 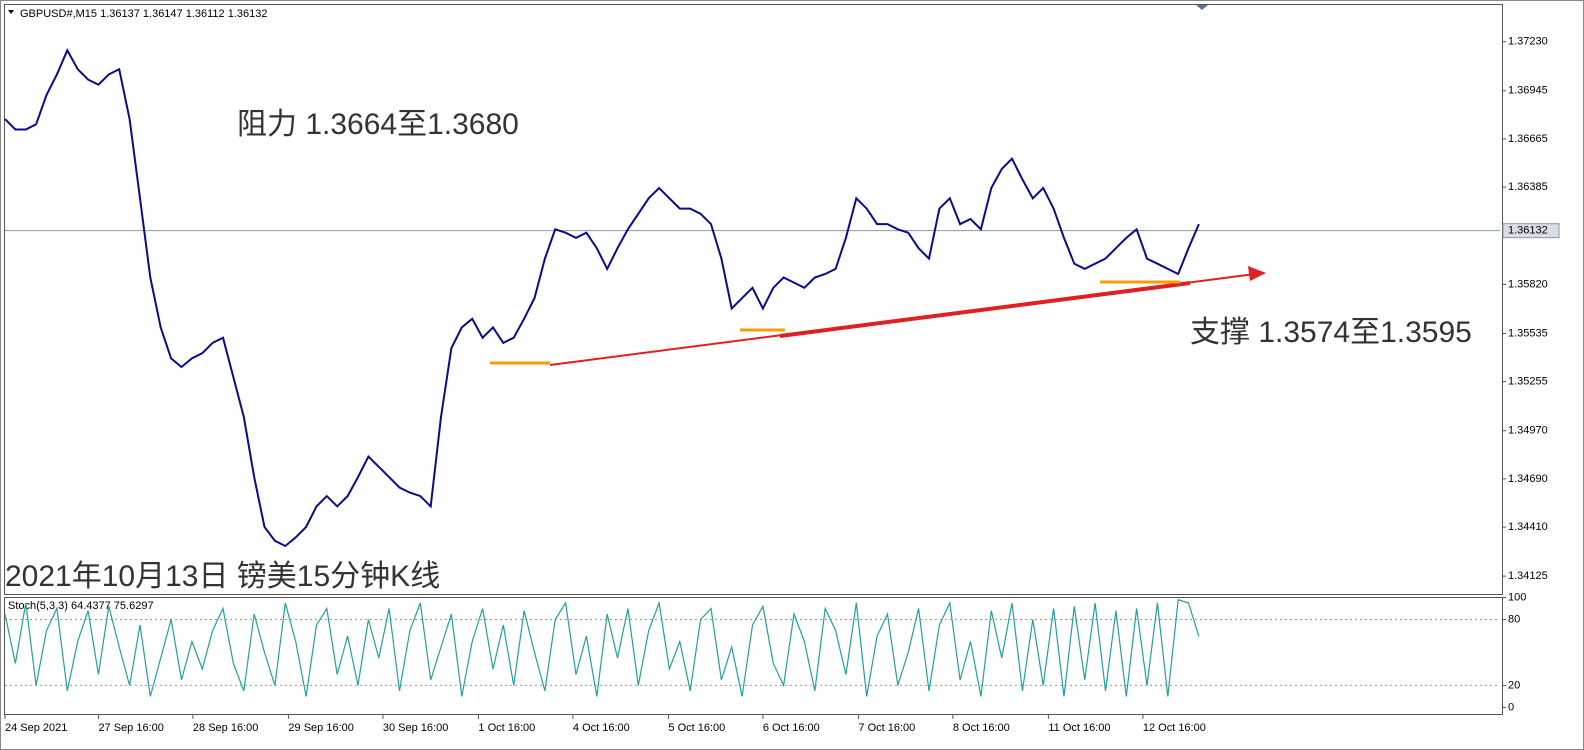 I want to click on x-tick-label: 27 Sep 16:00, so click(x=130, y=728).